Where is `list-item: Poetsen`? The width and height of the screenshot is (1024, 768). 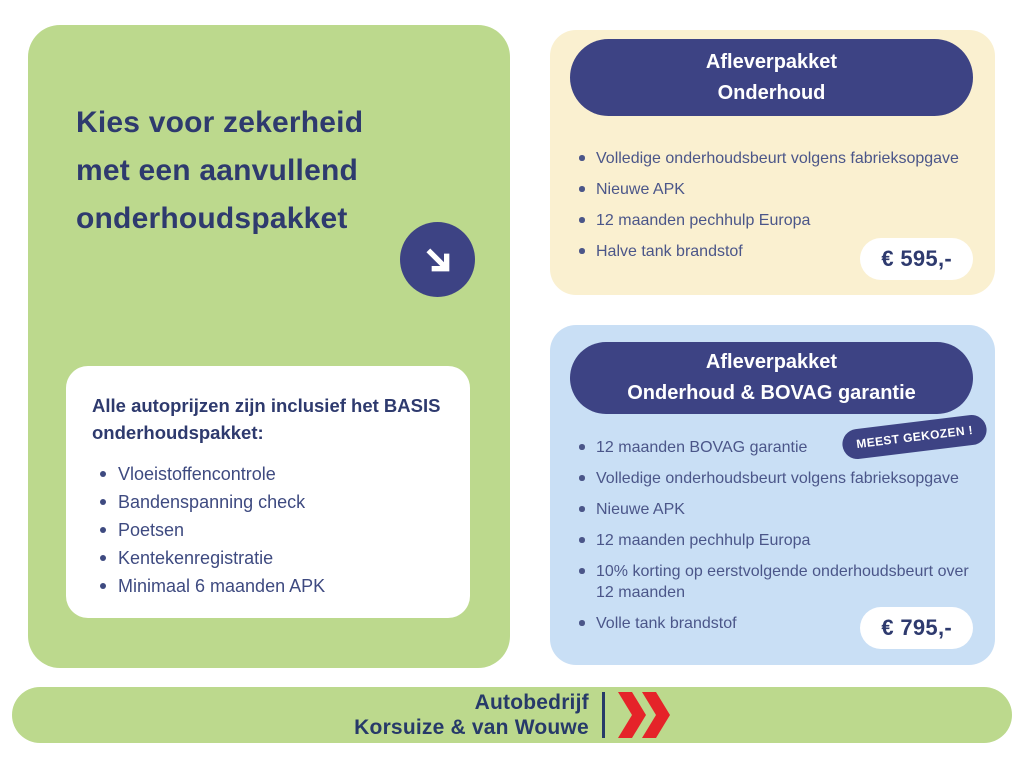 list-item: Poetsen is located at coordinates (268, 530).